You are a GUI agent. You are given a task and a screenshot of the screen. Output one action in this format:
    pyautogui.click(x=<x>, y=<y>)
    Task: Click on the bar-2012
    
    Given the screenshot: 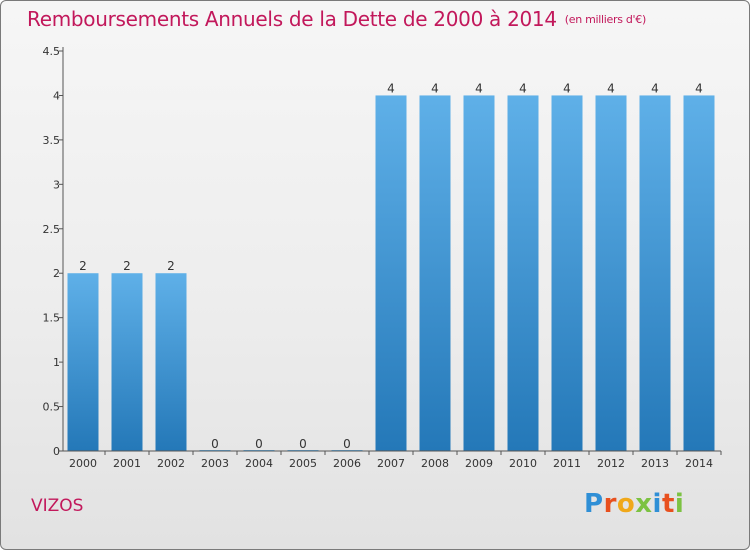 What is the action you would take?
    pyautogui.click(x=611, y=273)
    